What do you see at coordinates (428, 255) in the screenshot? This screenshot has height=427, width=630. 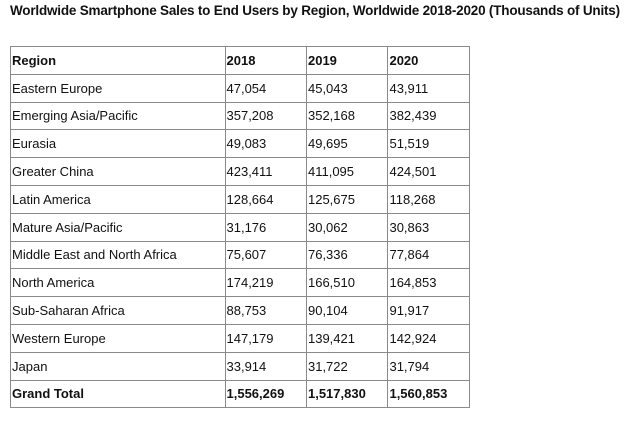 I see `value-cell: 77,864` at bounding box center [428, 255].